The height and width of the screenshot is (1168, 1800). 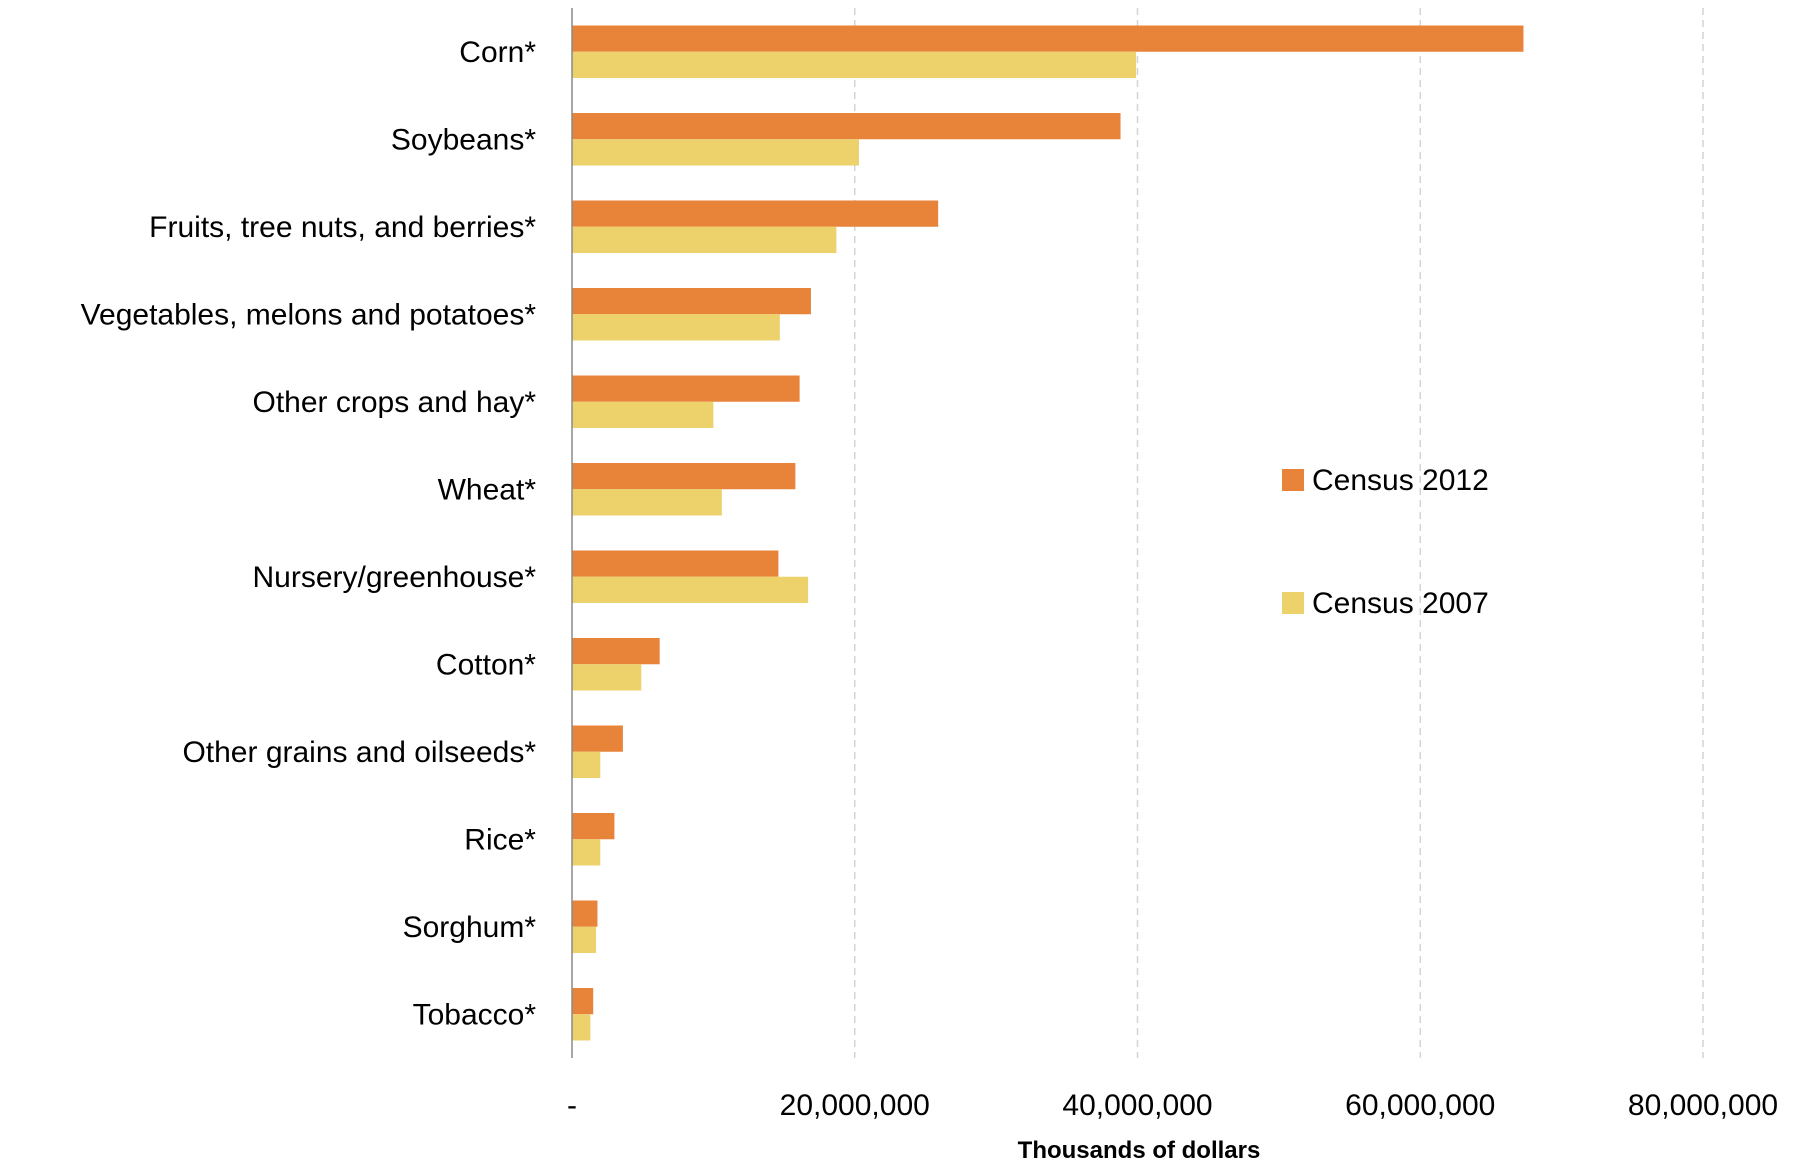 I want to click on category-label: Fruits, tree nuts, and berries*, so click(x=342, y=227).